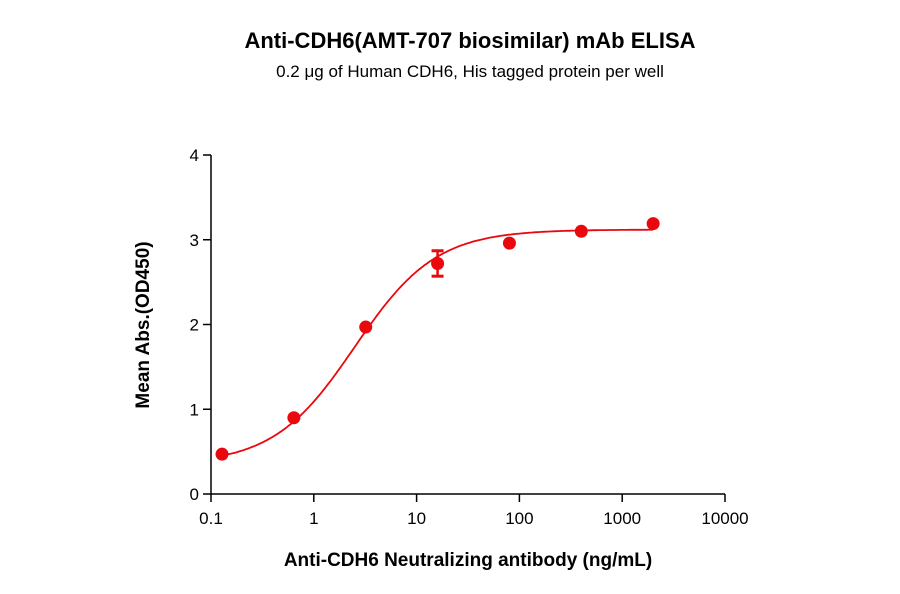 This screenshot has height=594, width=900. Describe the element at coordinates (143, 324) in the screenshot. I see `y-axis-label: Mean Abs.(OD450)` at that location.